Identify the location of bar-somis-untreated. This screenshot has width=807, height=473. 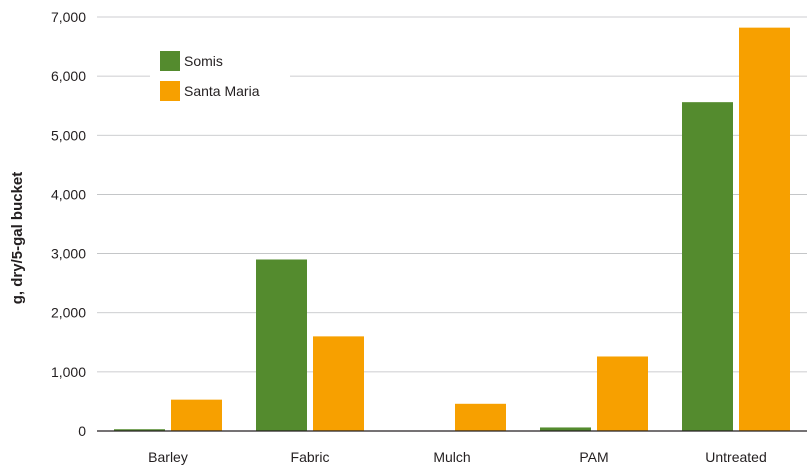
(707, 266).